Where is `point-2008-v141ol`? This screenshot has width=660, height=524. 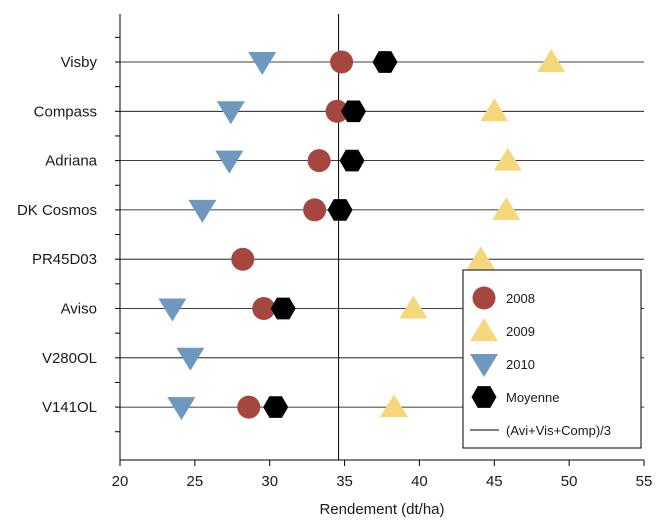
point-2008-v141ol is located at coordinates (249, 407).